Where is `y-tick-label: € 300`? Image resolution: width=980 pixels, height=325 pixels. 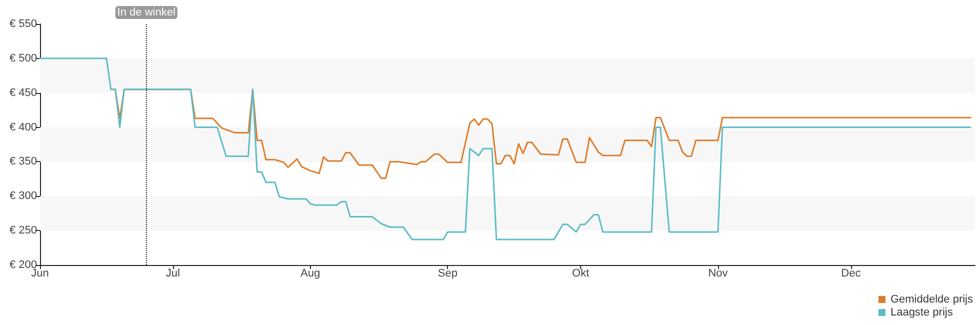 y-tick-label: € 300 is located at coordinates (23, 196).